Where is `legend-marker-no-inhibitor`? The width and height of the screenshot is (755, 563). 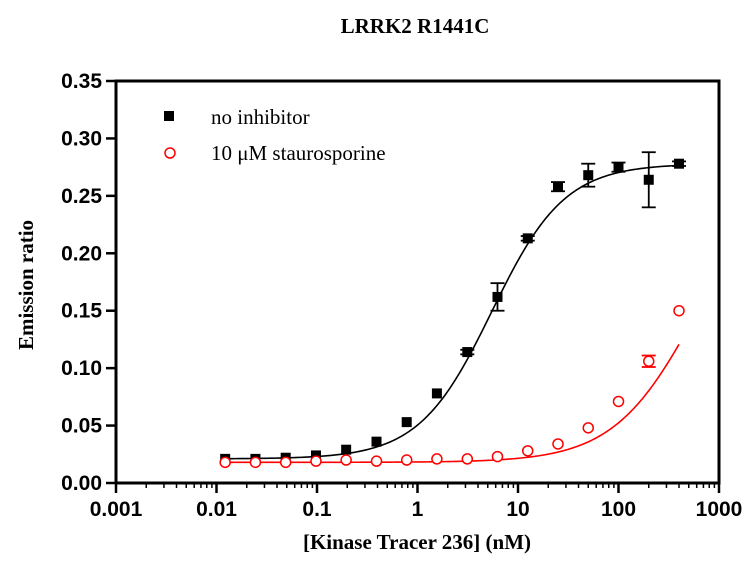 legend-marker-no-inhibitor is located at coordinates (169, 116).